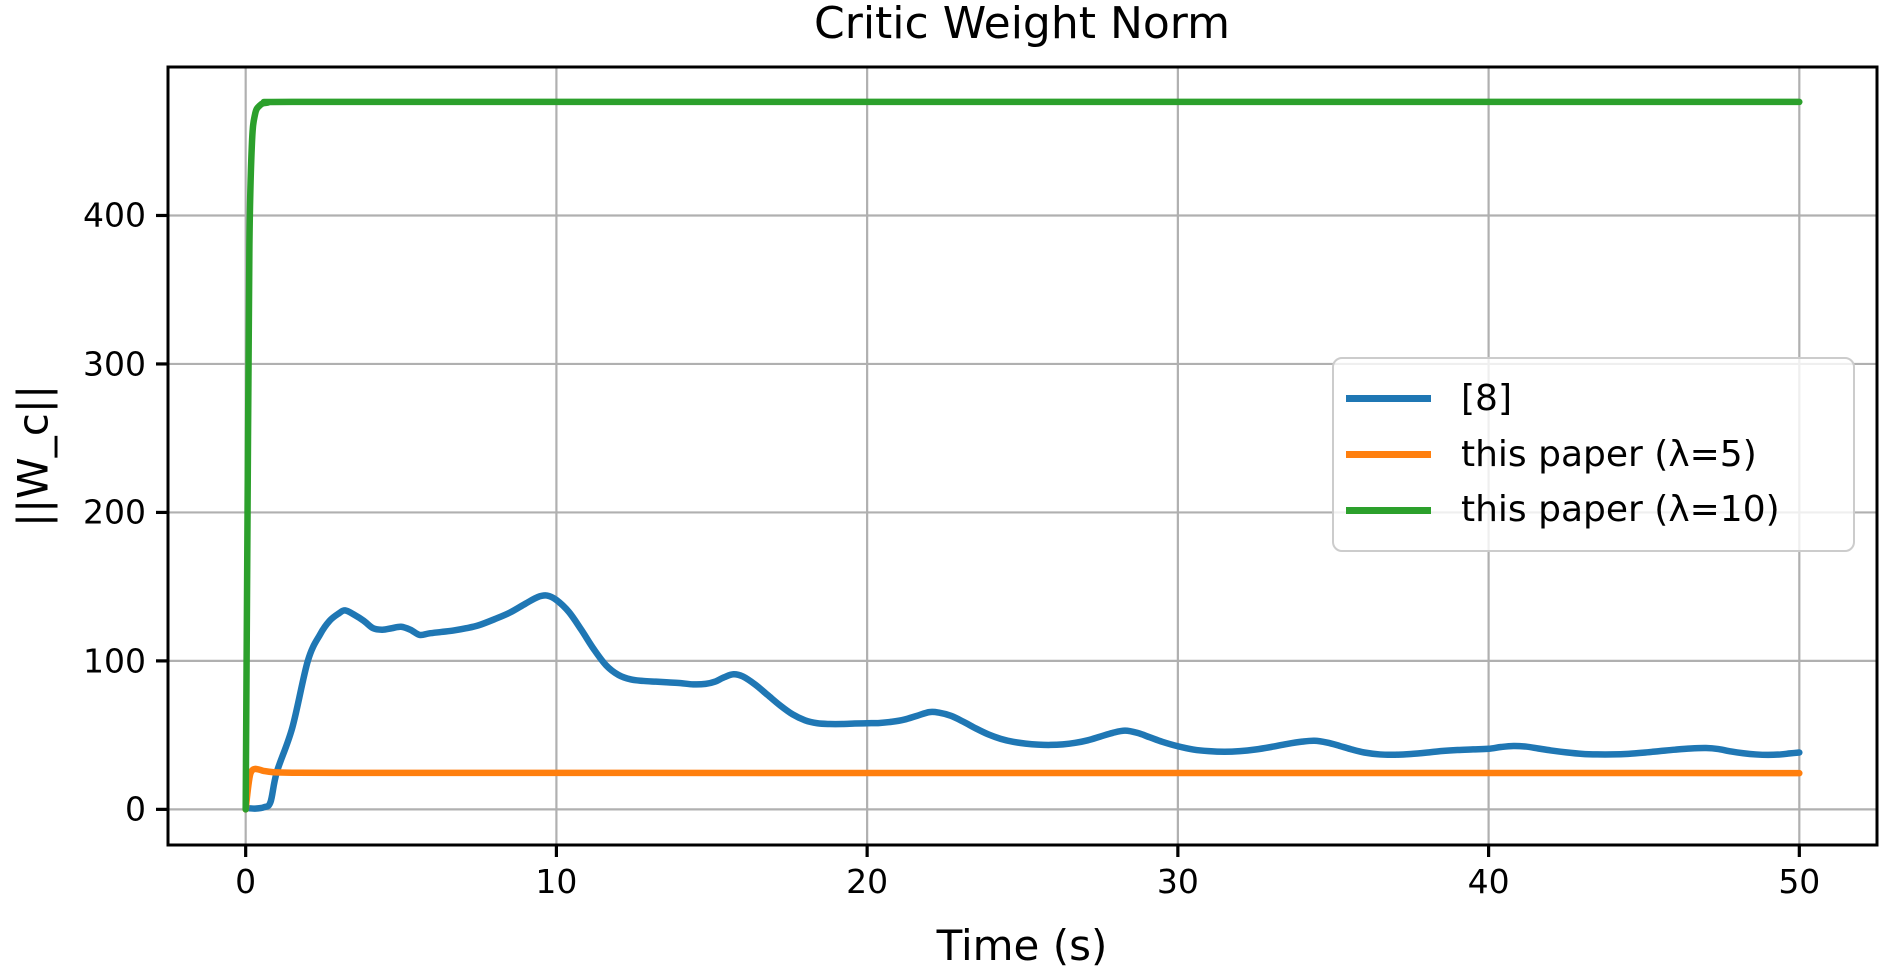 This screenshot has height=975, width=1883. What do you see at coordinates (114, 364) in the screenshot?
I see `y-tick-label: 300` at bounding box center [114, 364].